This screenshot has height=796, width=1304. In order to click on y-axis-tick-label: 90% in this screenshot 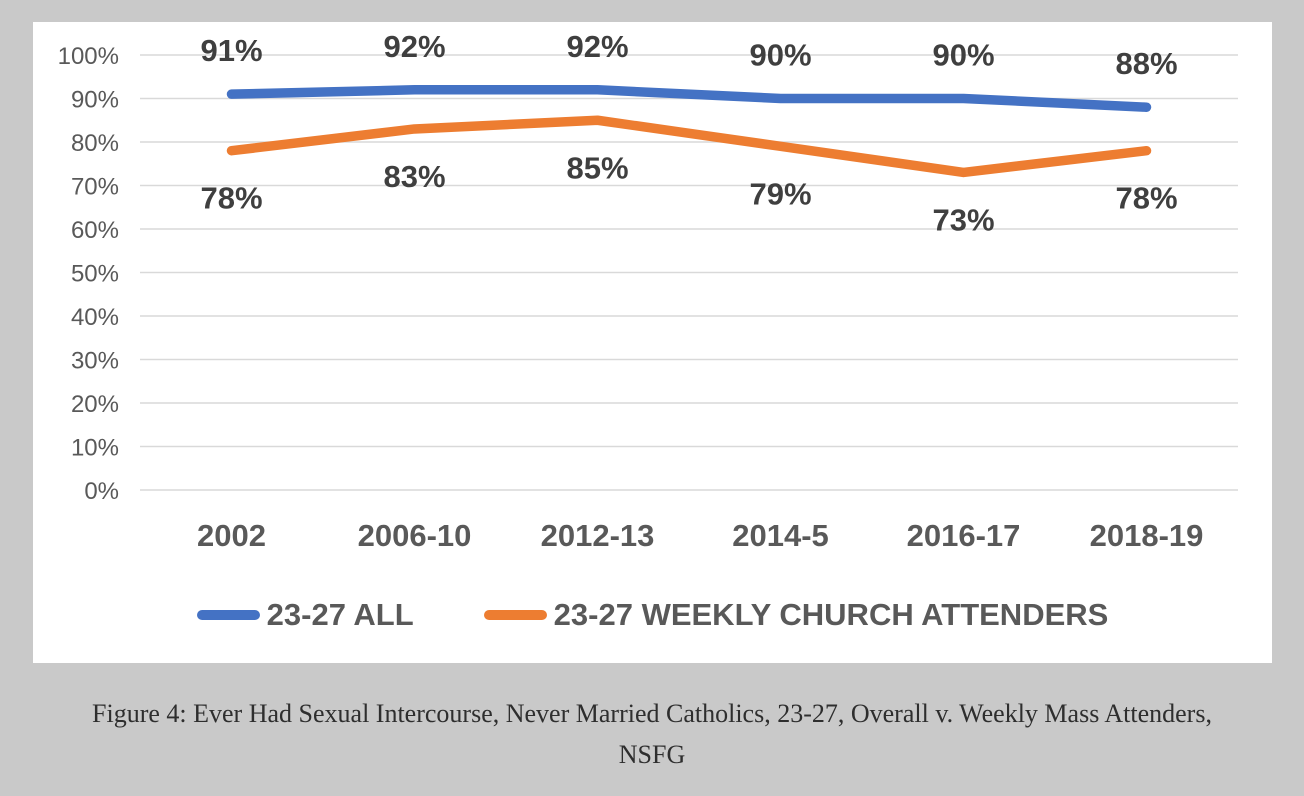, I will do `click(95, 100)`.